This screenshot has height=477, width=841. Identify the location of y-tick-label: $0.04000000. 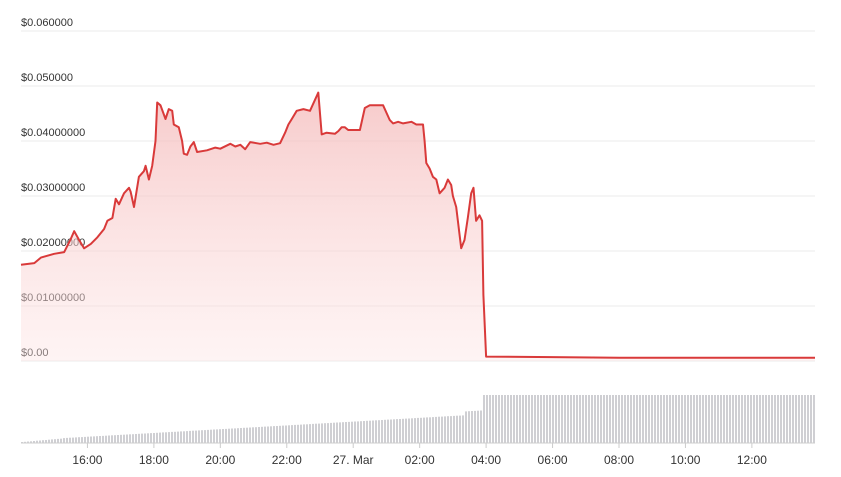
(53, 133).